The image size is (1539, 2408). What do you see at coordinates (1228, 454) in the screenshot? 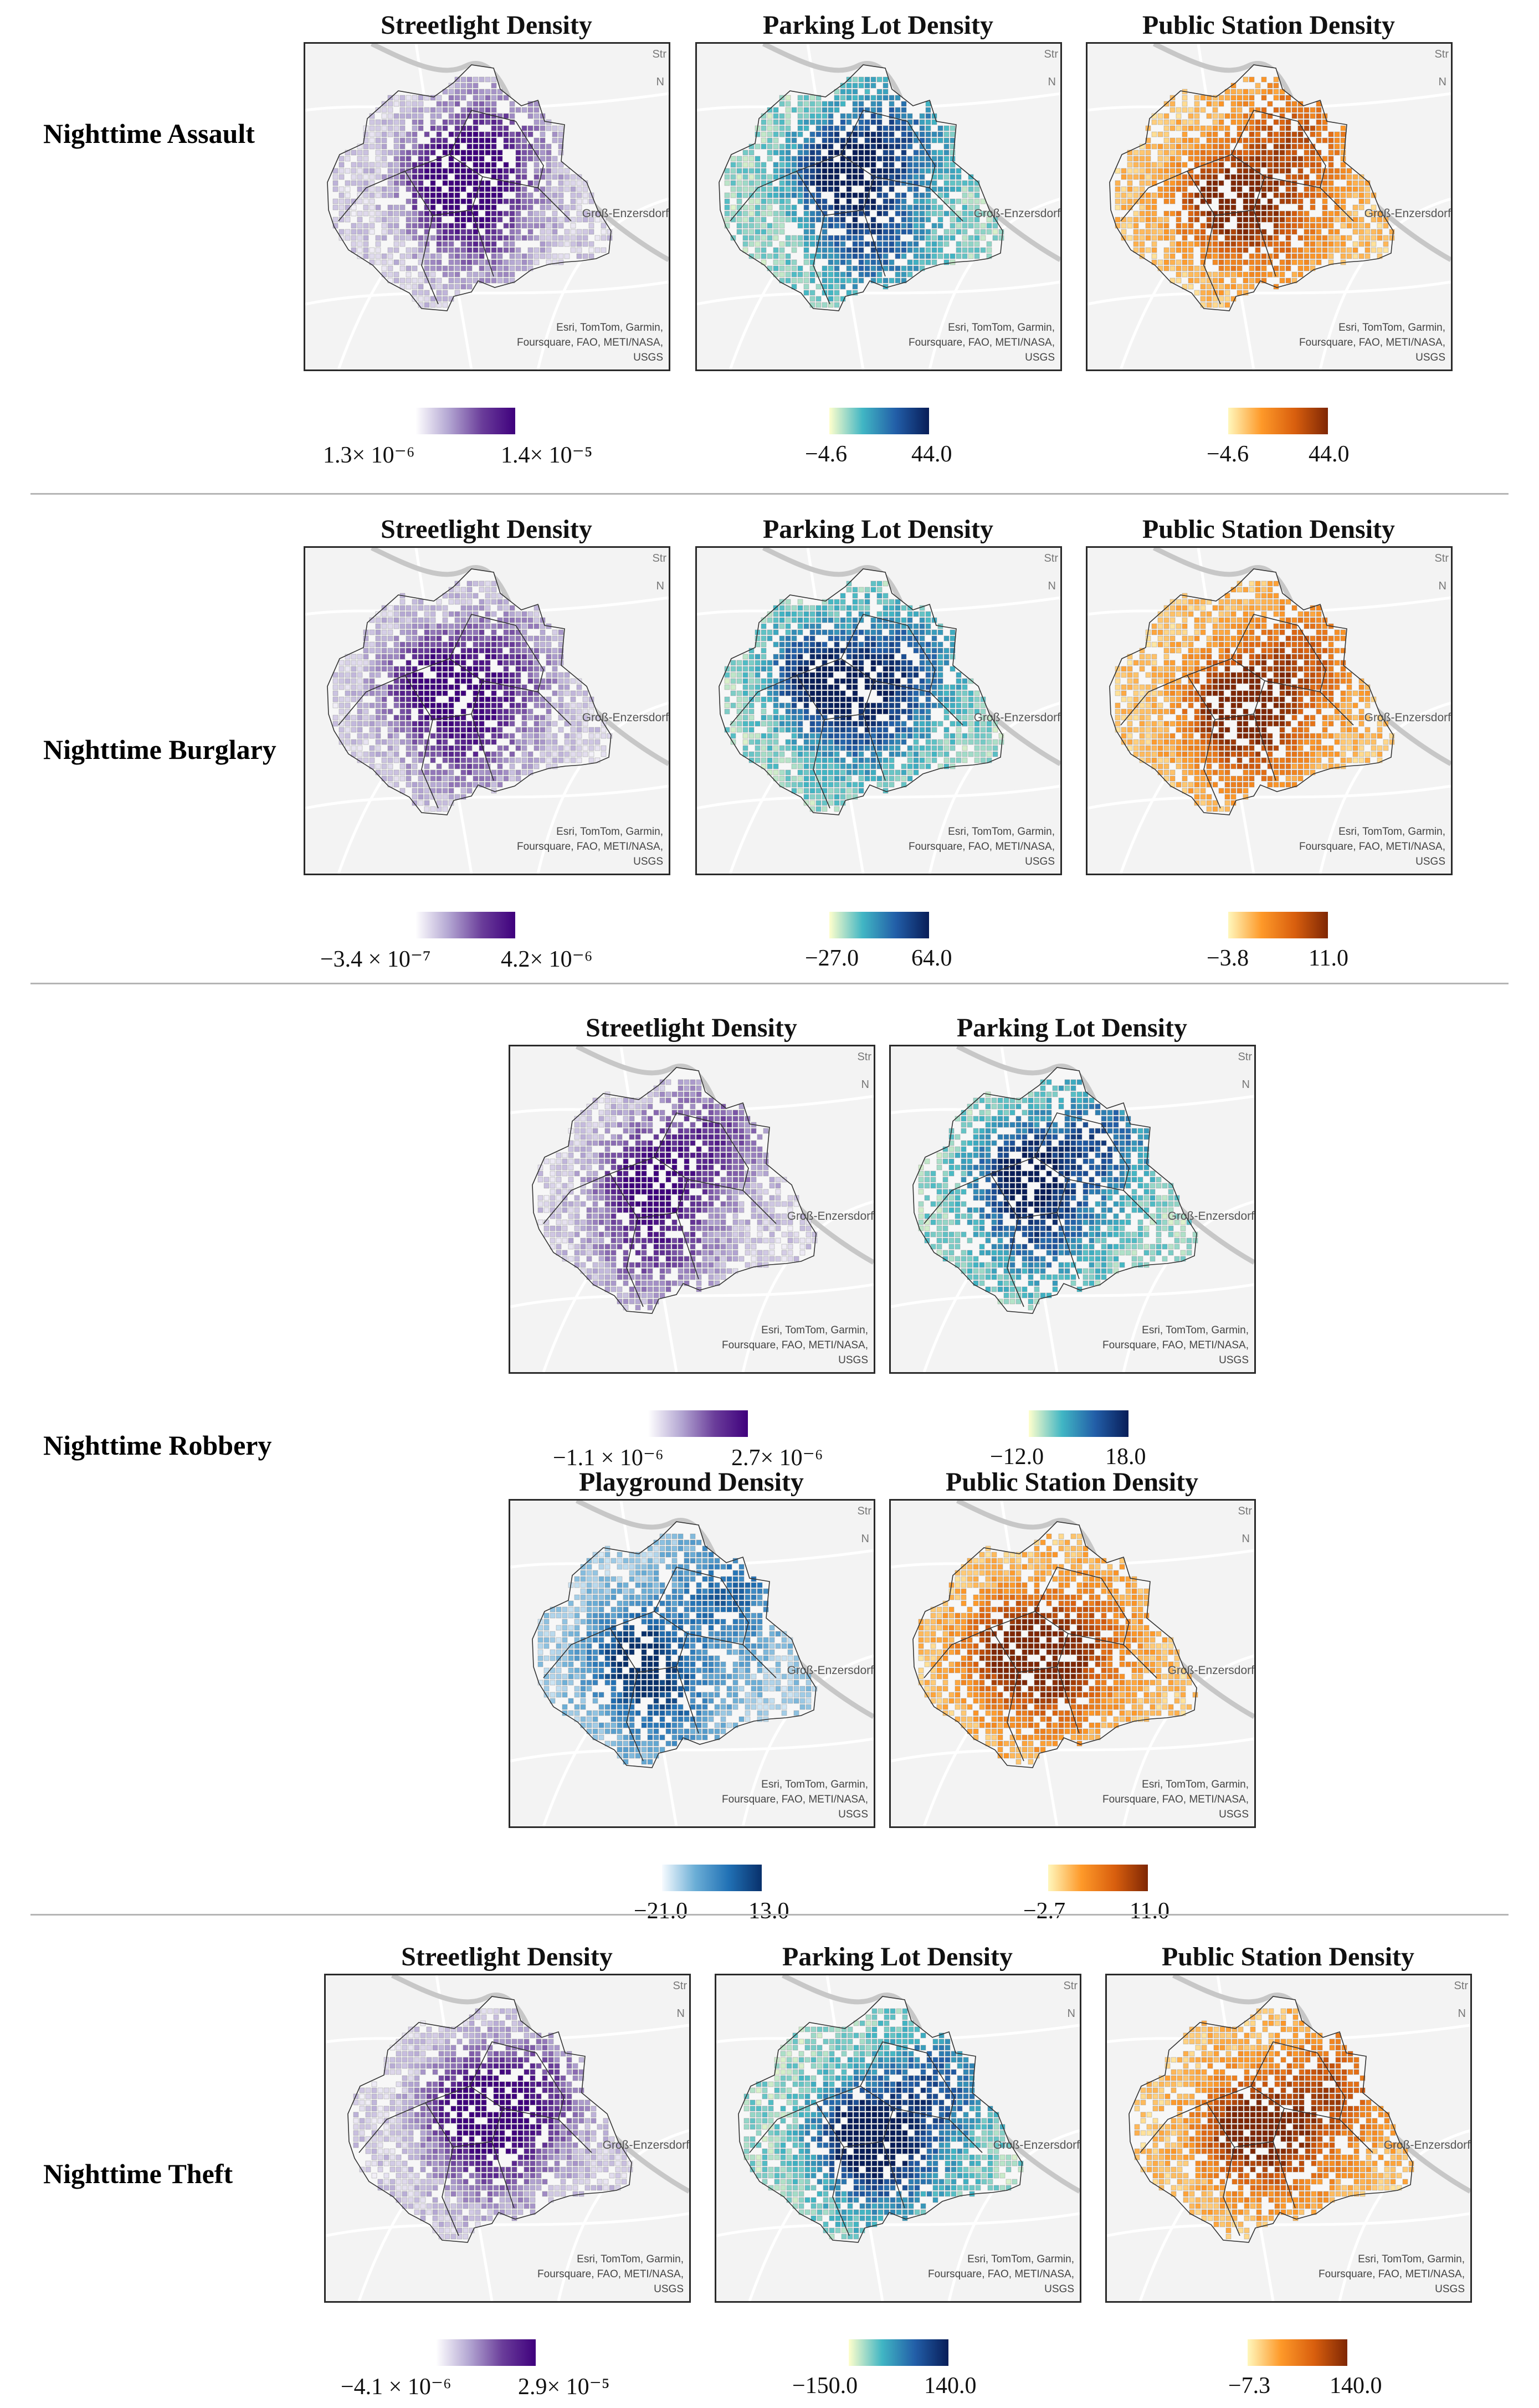
I see `colorbar-min-label: −4.6` at bounding box center [1228, 454].